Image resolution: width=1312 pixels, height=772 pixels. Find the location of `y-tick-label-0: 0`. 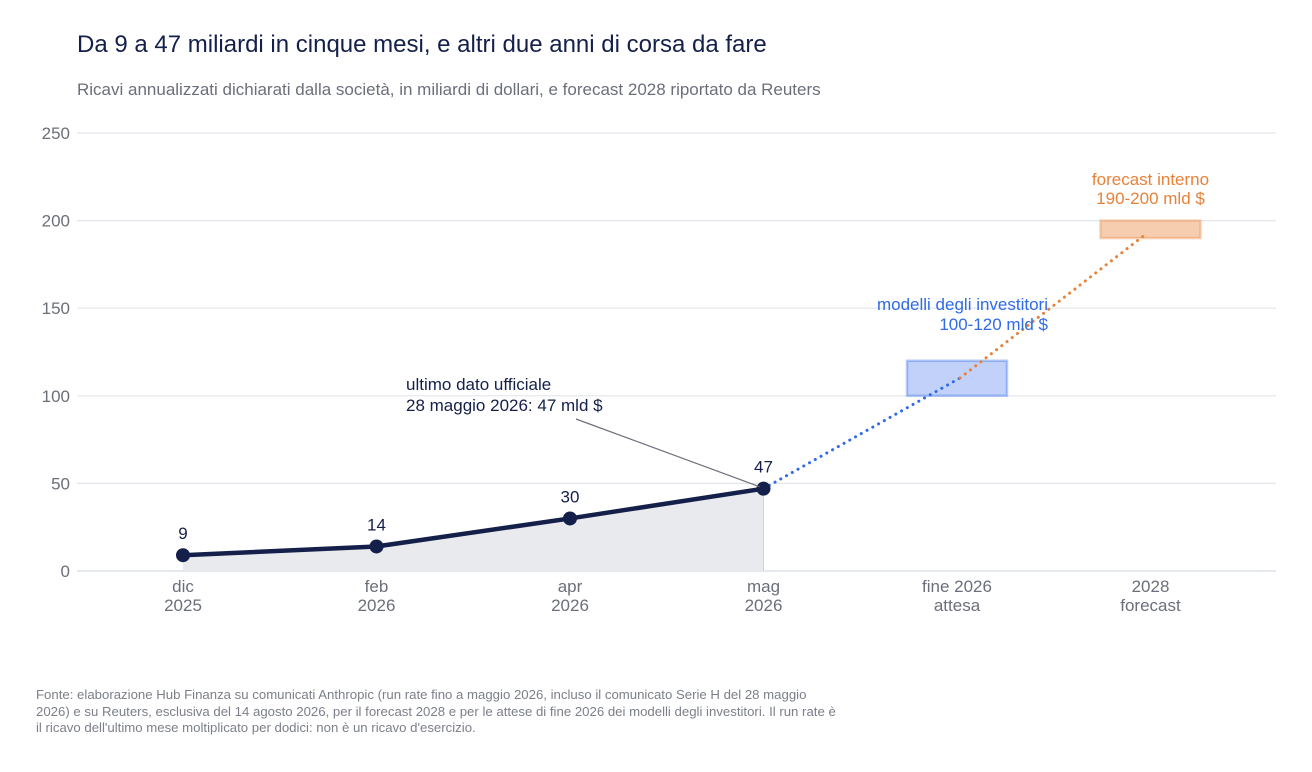

y-tick-label-0: 0 is located at coordinates (65, 571).